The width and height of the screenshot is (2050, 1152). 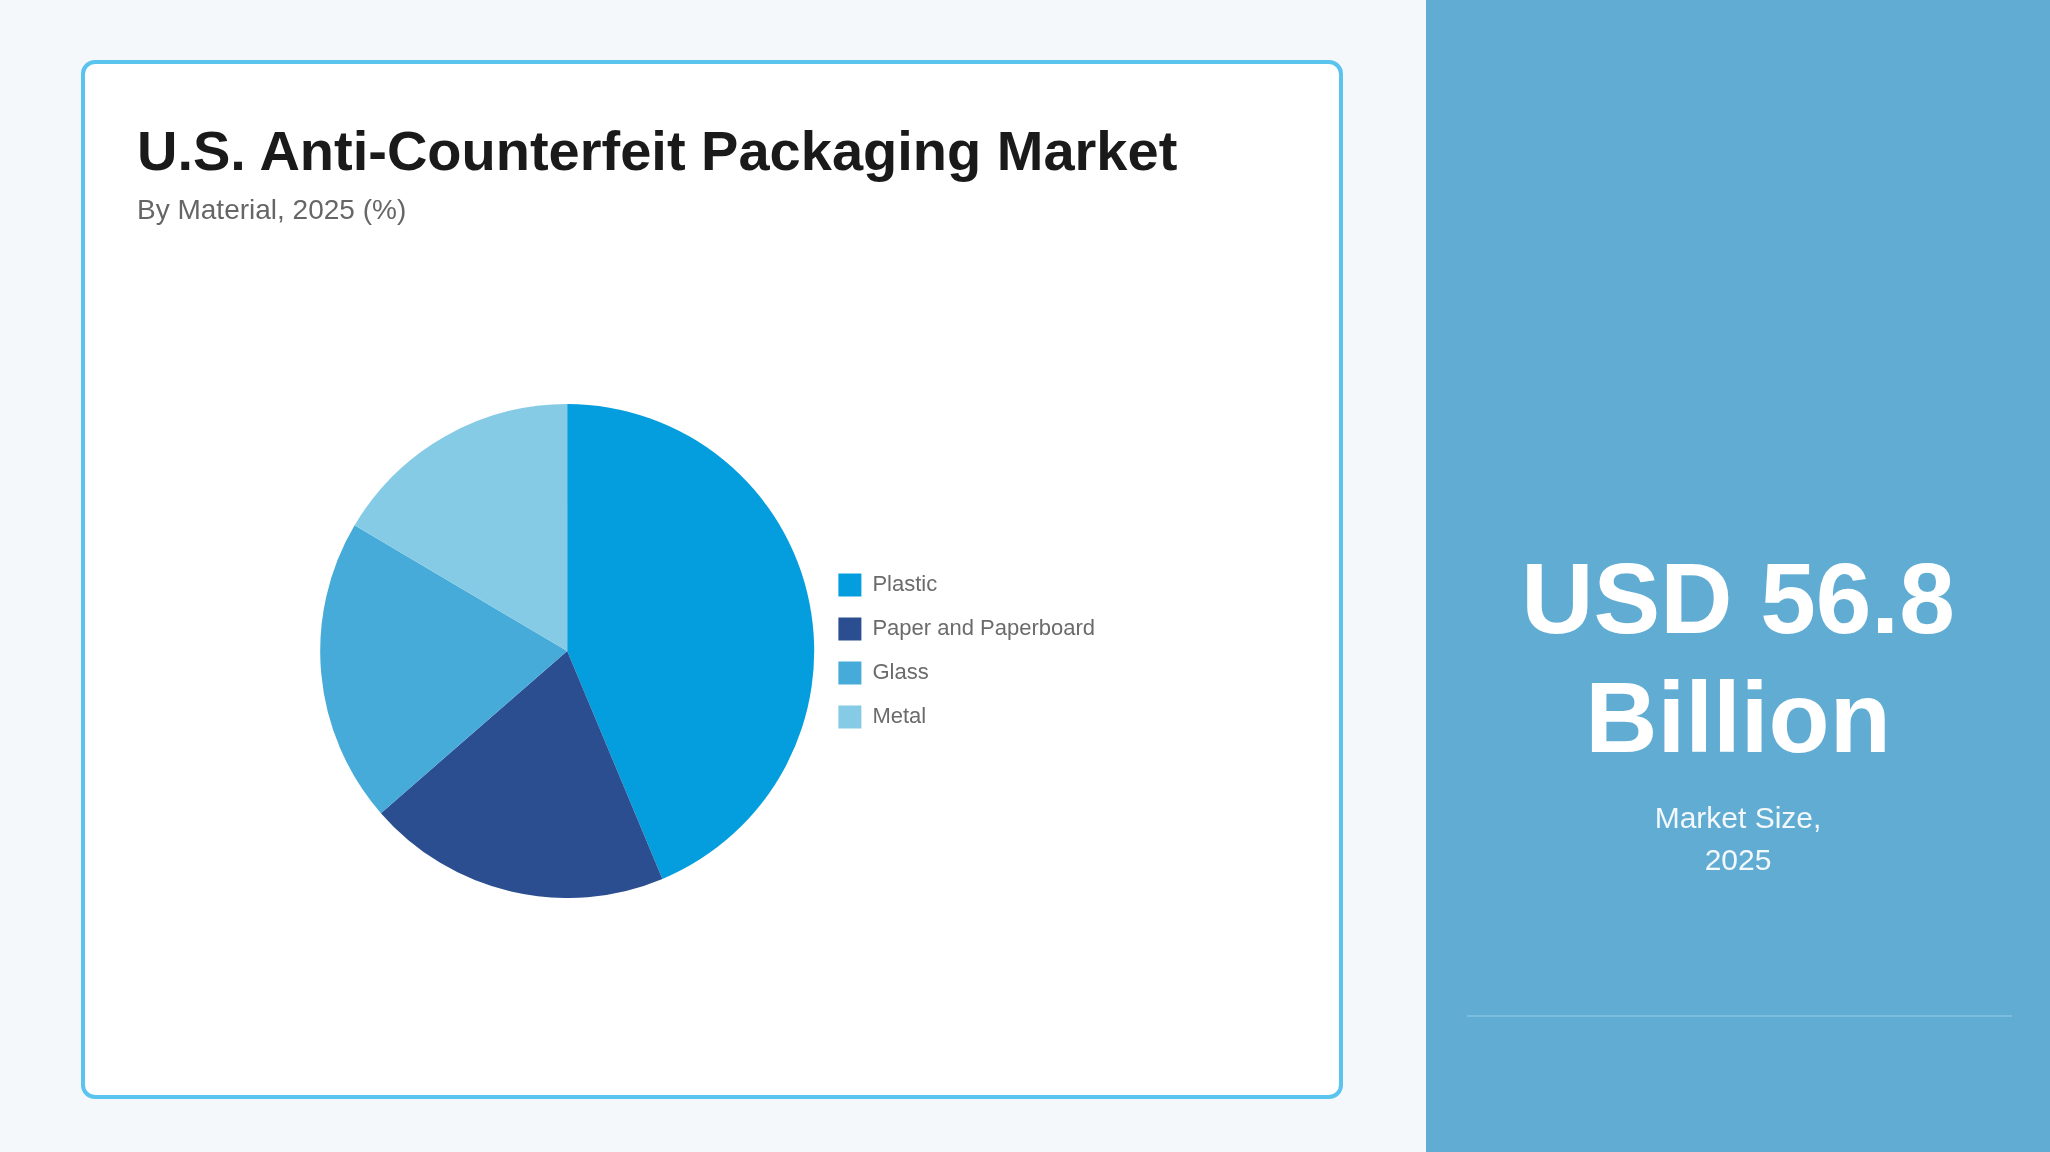 I want to click on legend-label: Glass, so click(x=900, y=672).